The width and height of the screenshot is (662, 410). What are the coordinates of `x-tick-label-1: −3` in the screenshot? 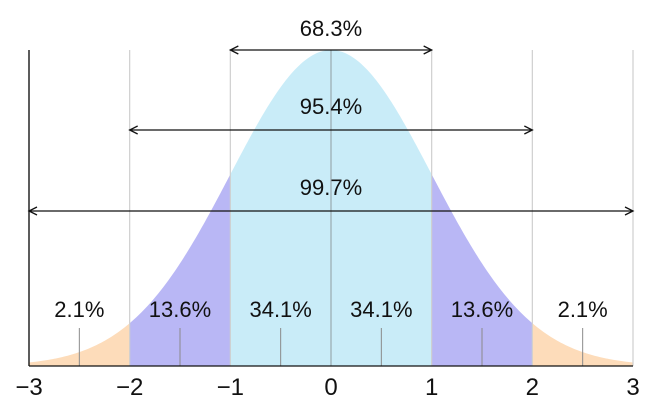 It's located at (28, 387).